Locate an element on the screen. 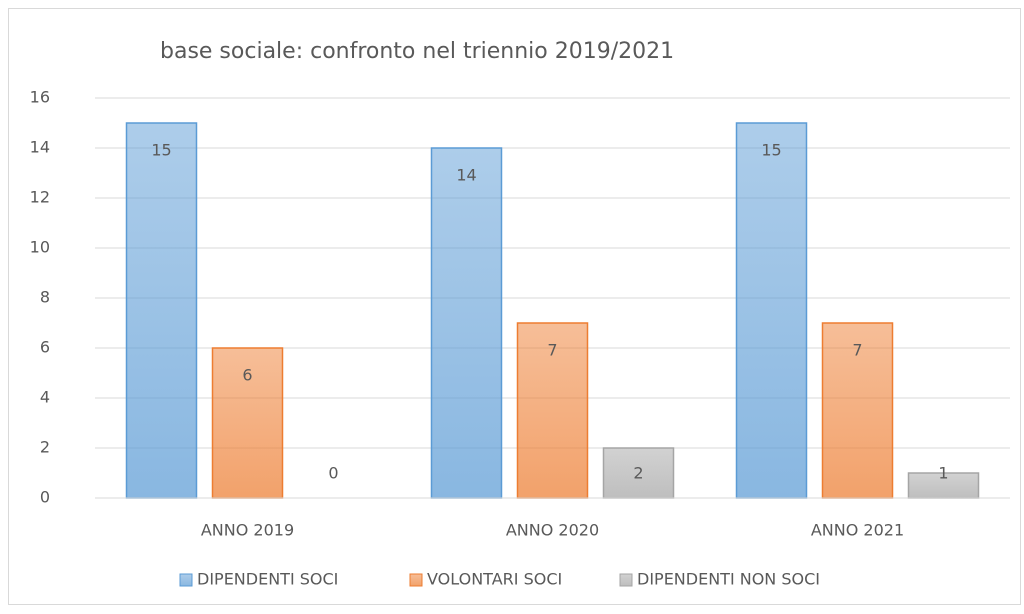  x-tick-label: ANNO 2020 is located at coordinates (552, 530).